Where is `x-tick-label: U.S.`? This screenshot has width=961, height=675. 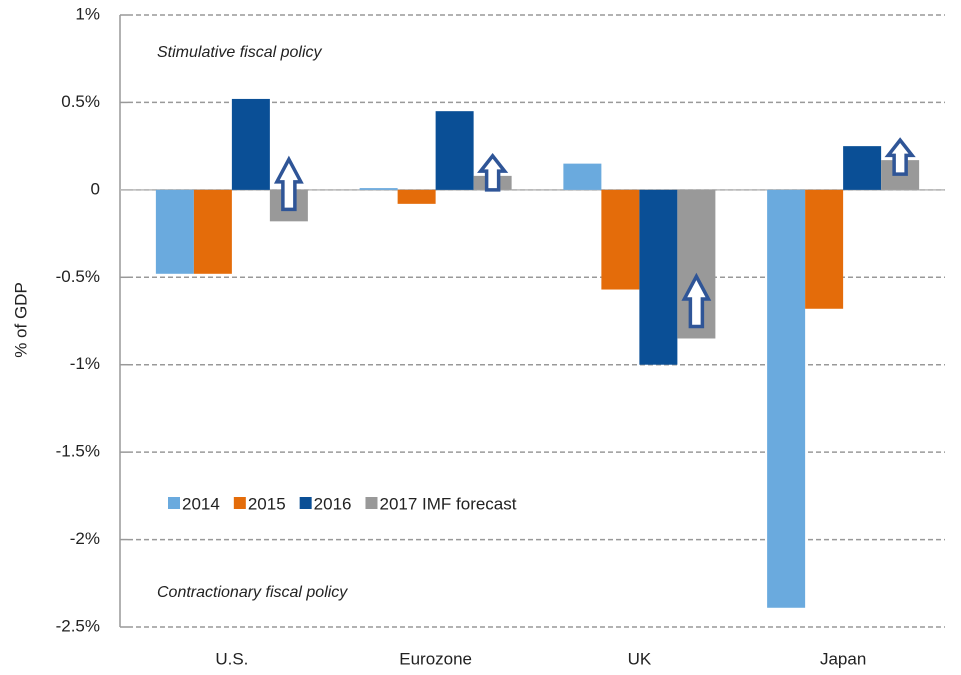 x-tick-label: U.S. is located at coordinates (231, 658).